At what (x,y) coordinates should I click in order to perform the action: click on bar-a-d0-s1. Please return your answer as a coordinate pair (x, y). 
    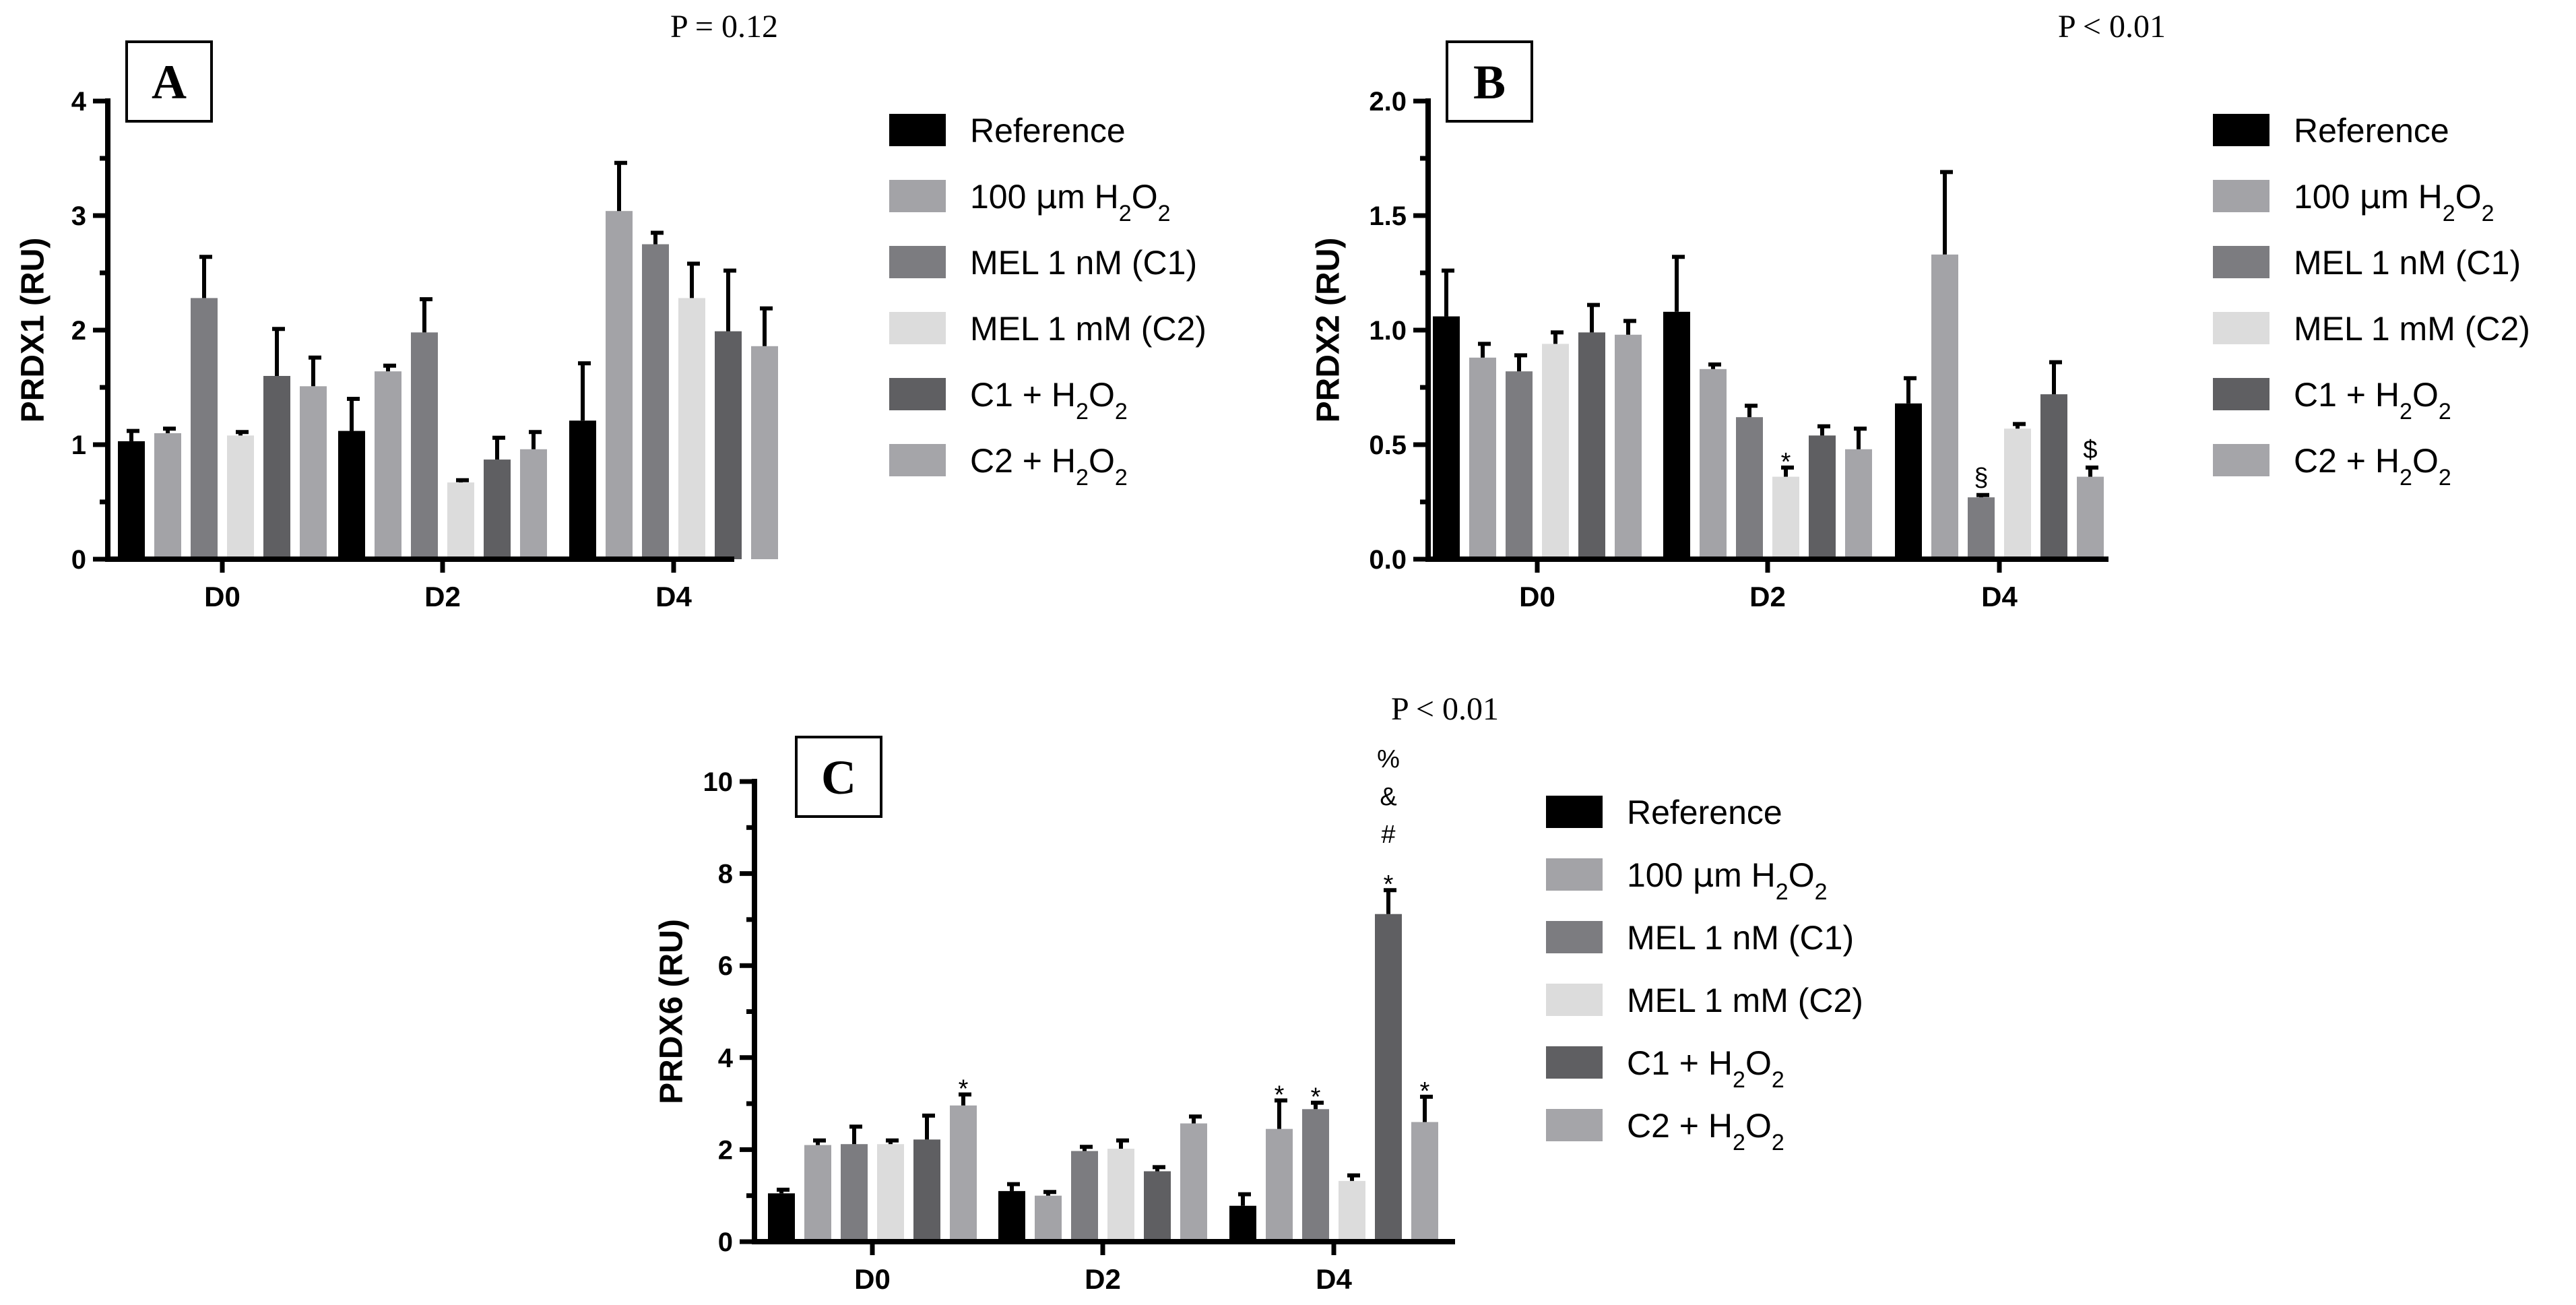
    Looking at the image, I should click on (168, 496).